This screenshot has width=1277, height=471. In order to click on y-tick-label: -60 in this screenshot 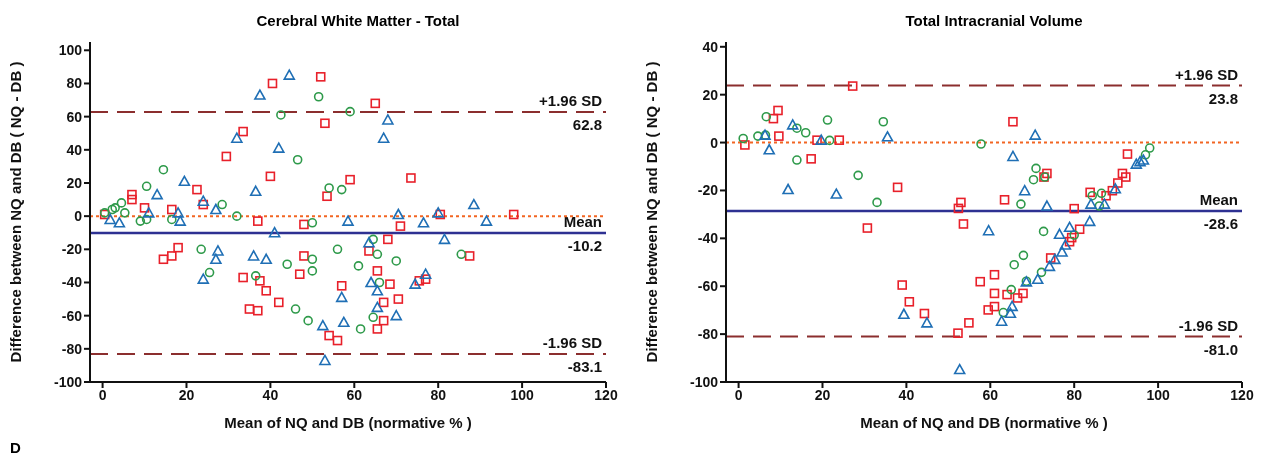, I will do `click(708, 286)`.